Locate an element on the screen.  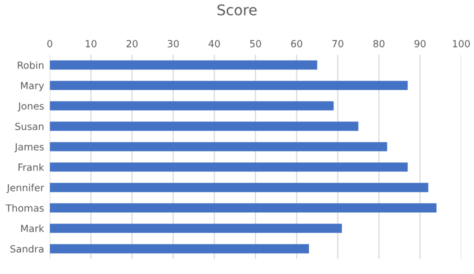
y-tick-label: Sandra is located at coordinates (27, 249).